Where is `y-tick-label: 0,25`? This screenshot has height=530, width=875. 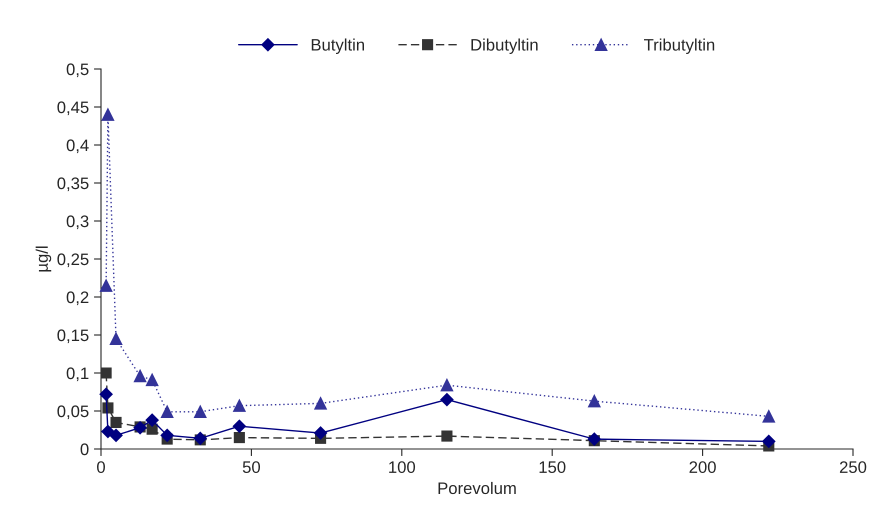
y-tick-label: 0,25 is located at coordinates (72, 260).